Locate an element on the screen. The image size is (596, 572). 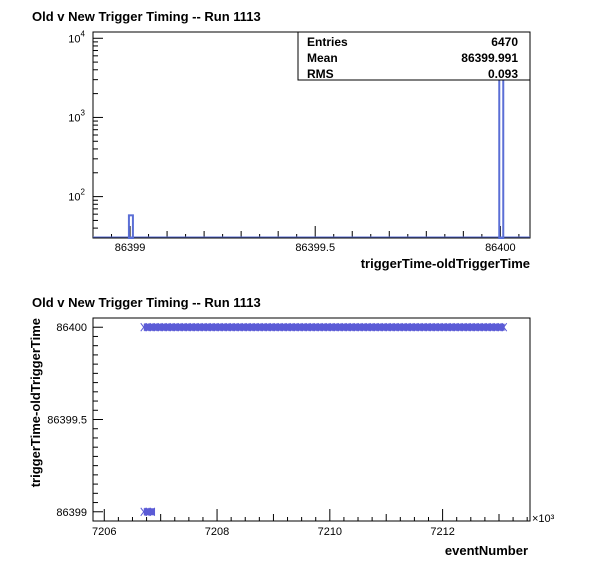
x-tick-label: 7212 is located at coordinates (442, 532).